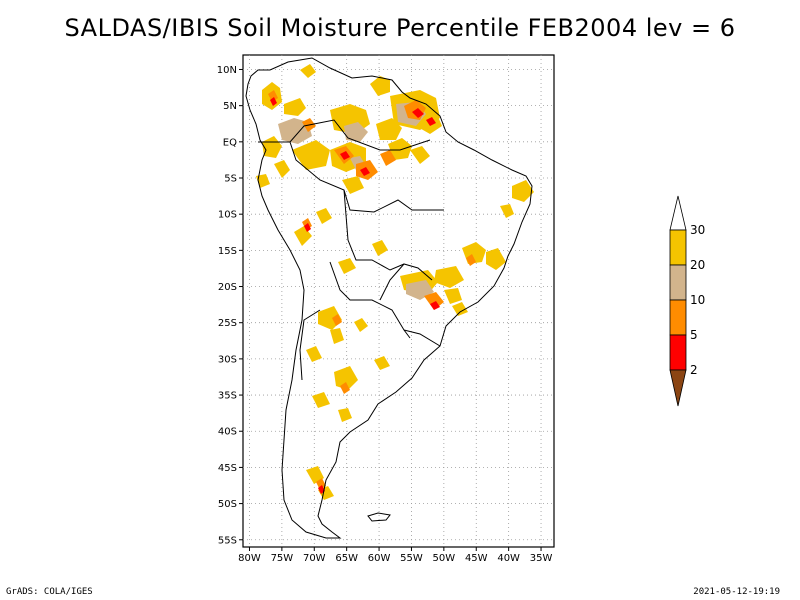  Describe the element at coordinates (230, 142) in the screenshot. I see `lat-label: EQ` at that location.